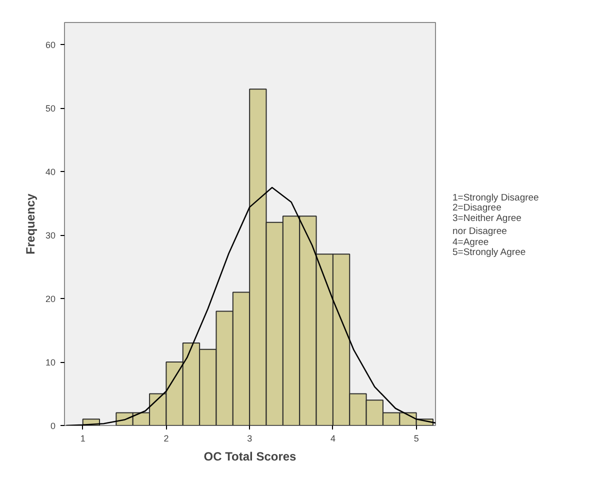 The height and width of the screenshot is (480, 591). Describe the element at coordinates (50, 235) in the screenshot. I see `y-tick-label: 30` at that location.